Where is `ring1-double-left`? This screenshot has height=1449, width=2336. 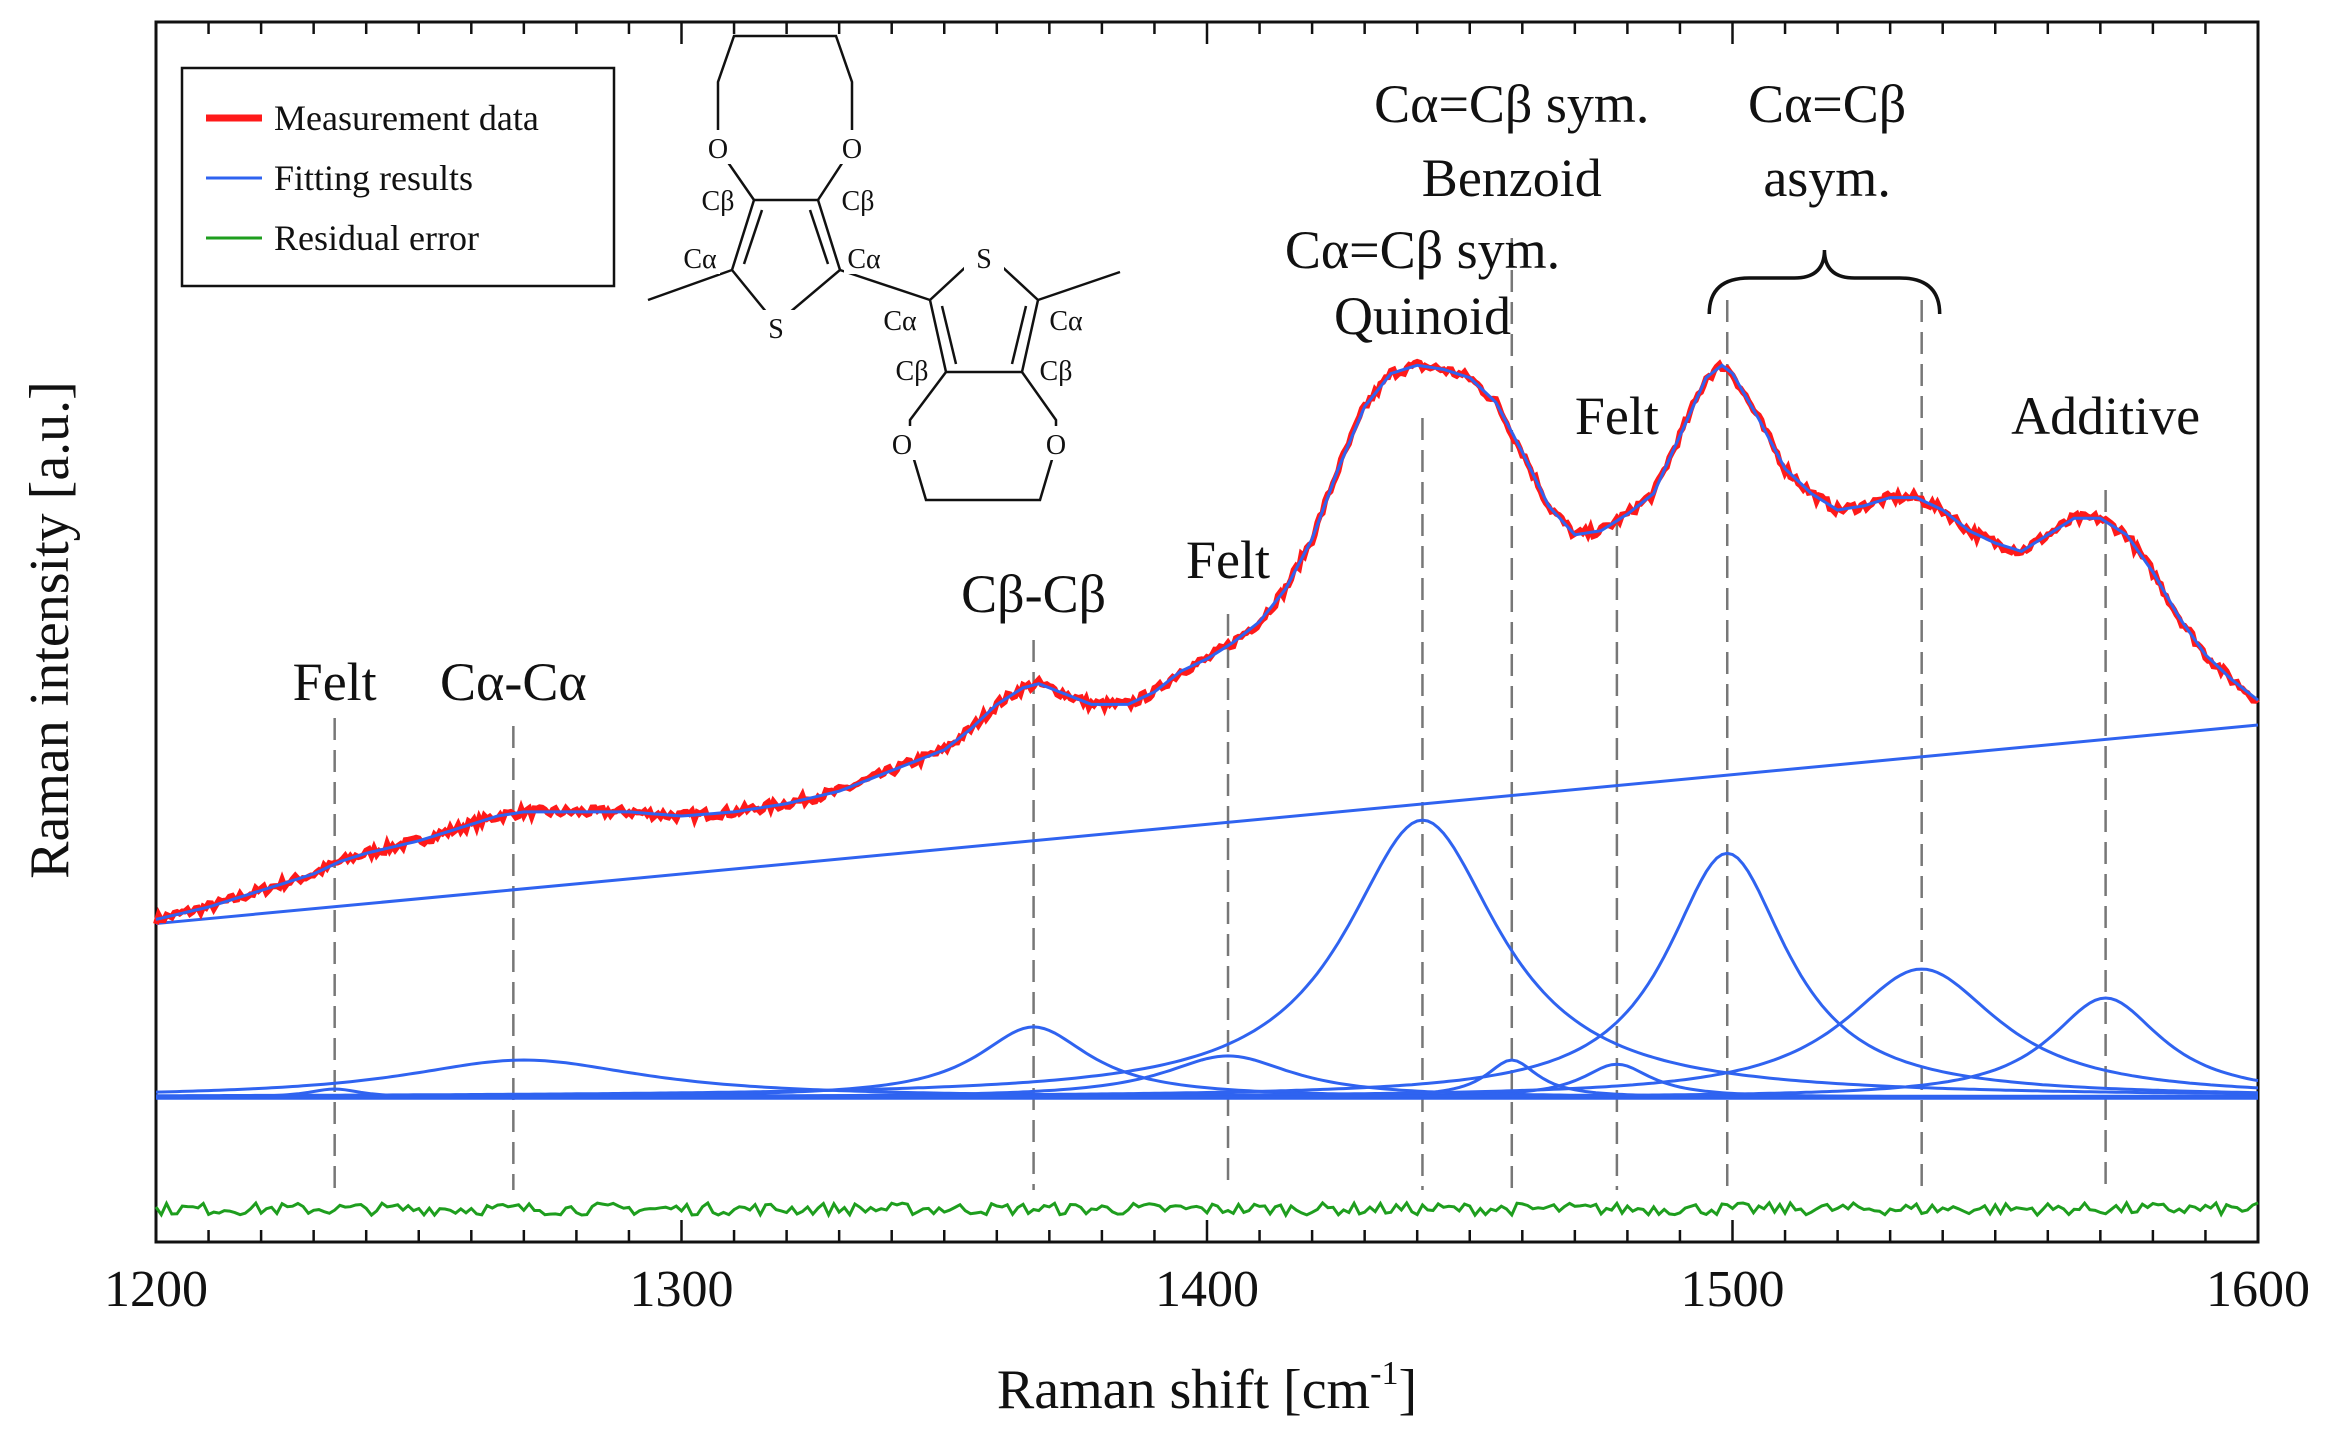
ring1-double-left is located at coordinates (753, 237).